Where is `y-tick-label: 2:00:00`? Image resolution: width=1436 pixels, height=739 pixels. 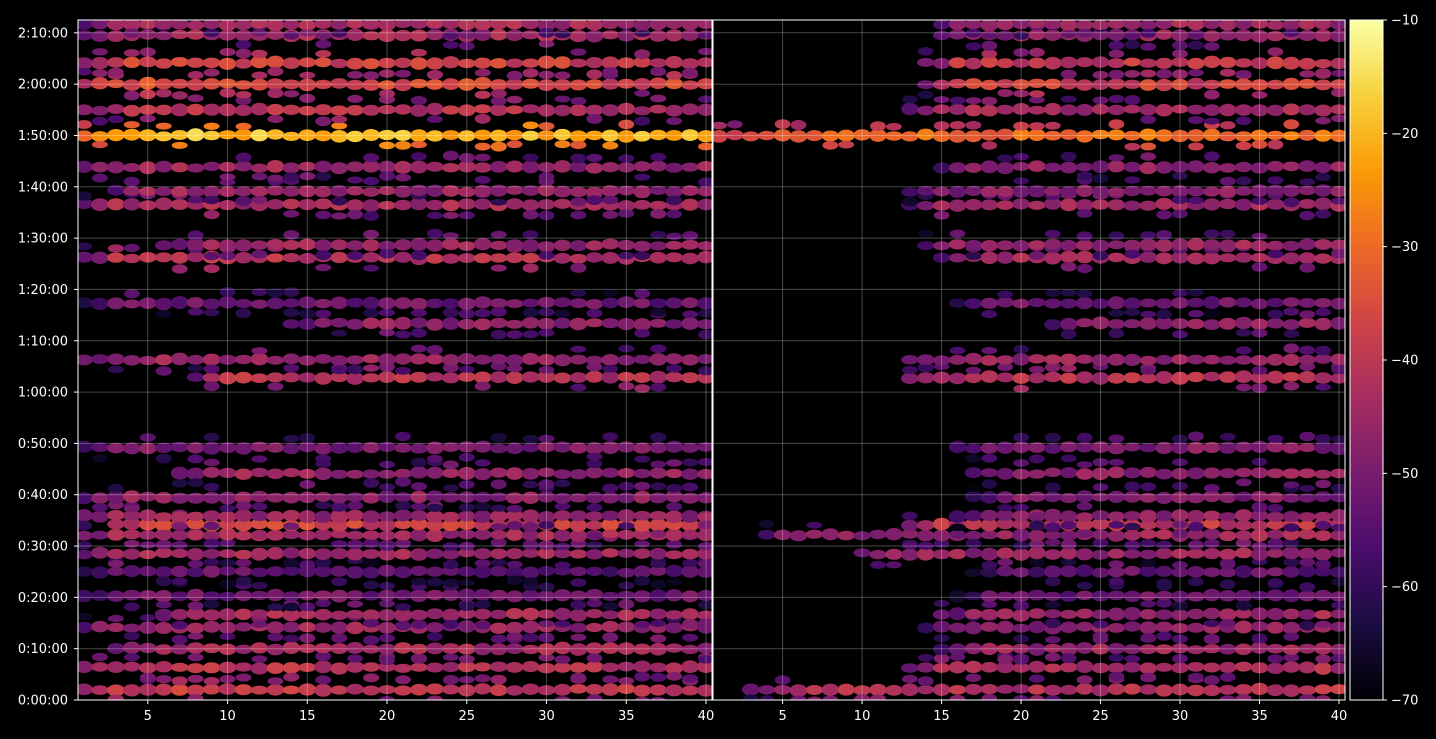 y-tick-label: 2:00:00 is located at coordinates (43, 85).